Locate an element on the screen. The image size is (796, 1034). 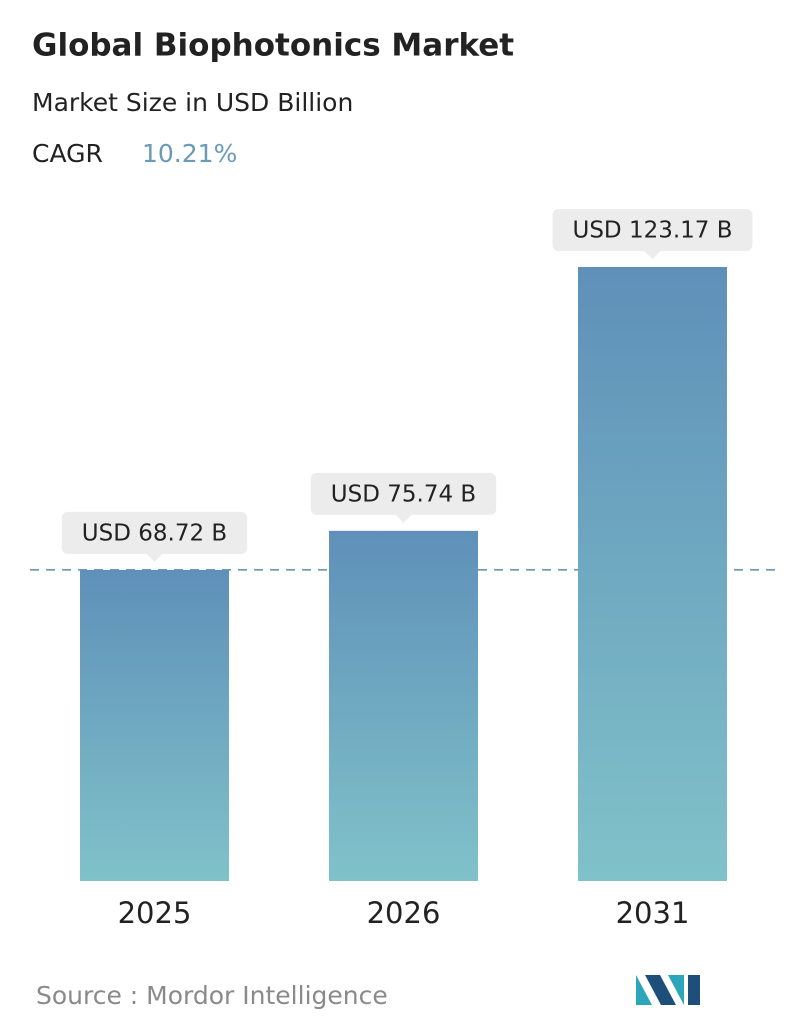
cagr-label: CAGR is located at coordinates (67, 153).